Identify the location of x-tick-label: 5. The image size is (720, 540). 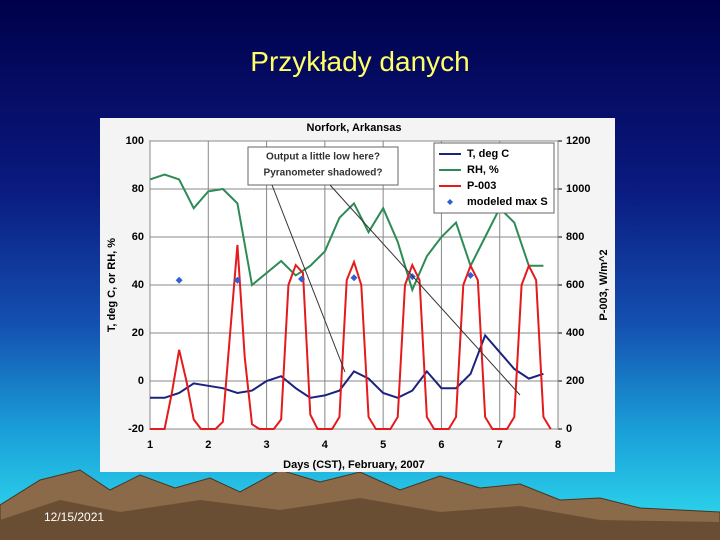
(383, 445).